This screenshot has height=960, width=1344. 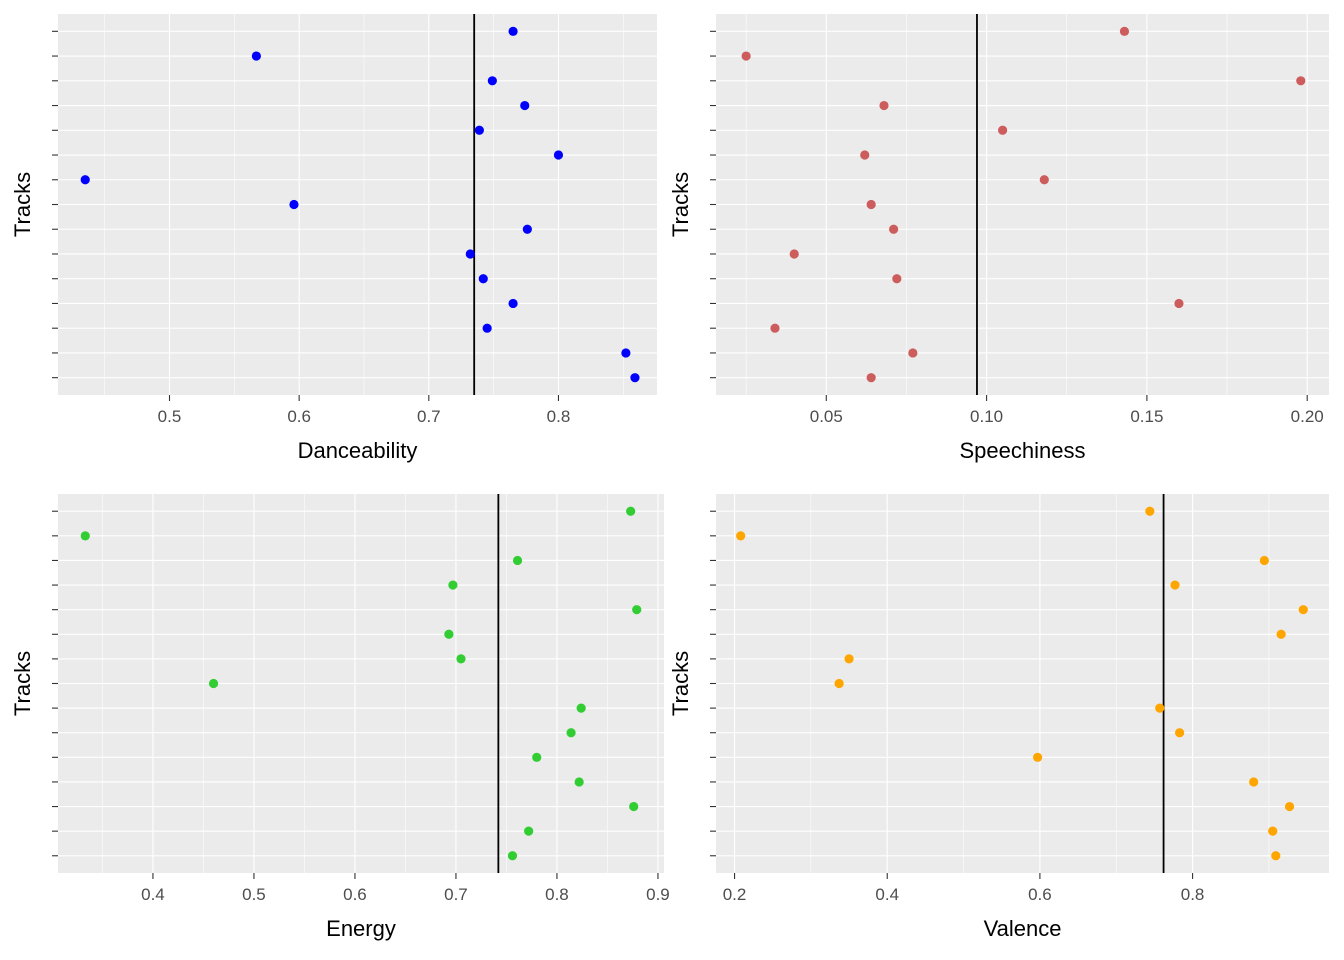 What do you see at coordinates (1307, 416) in the screenshot?
I see `x-tick-label: 0.20` at bounding box center [1307, 416].